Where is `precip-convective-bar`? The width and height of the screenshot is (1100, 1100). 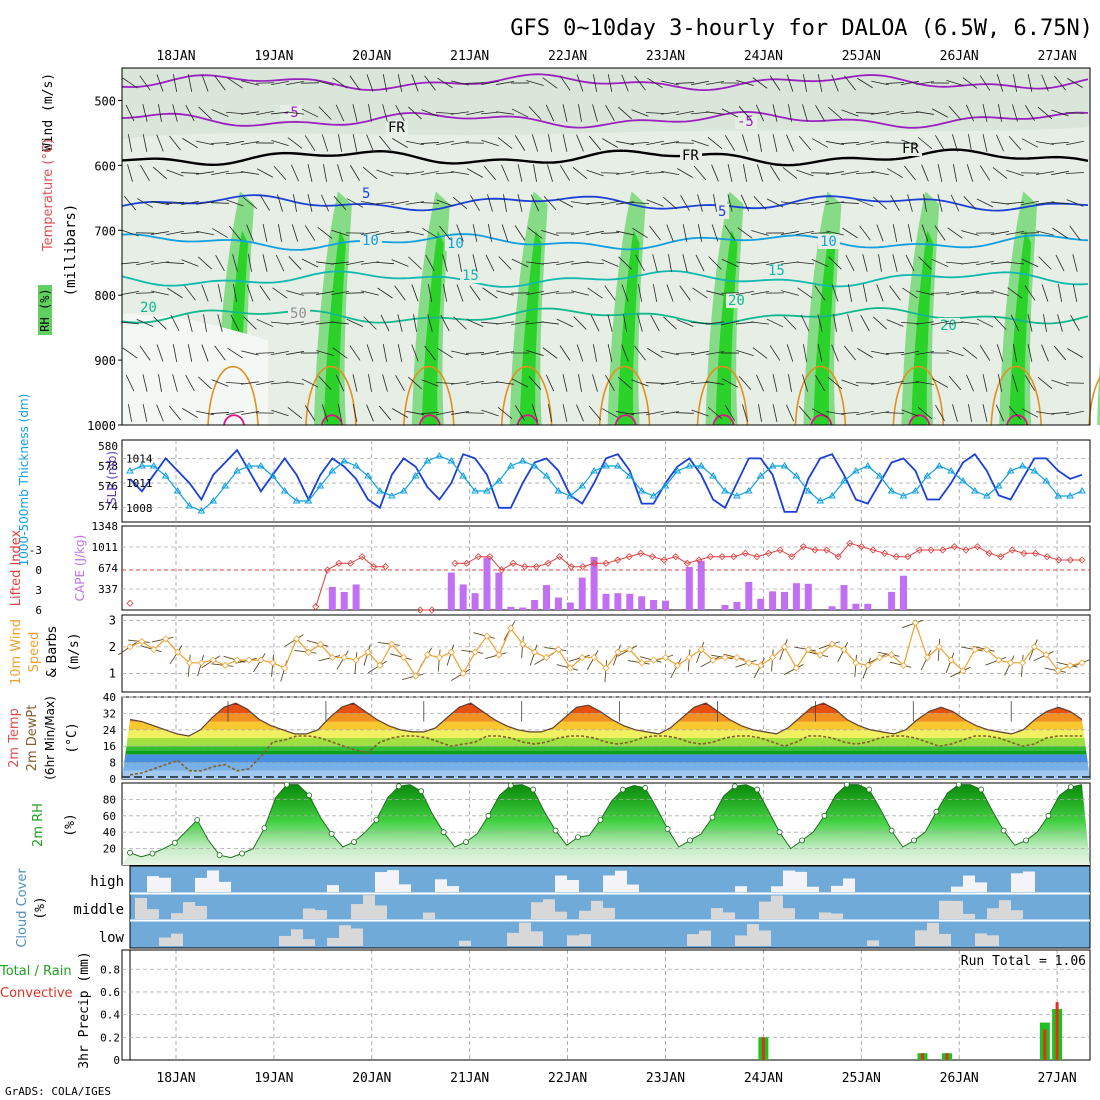 precip-convective-bar is located at coordinates (763, 1048).